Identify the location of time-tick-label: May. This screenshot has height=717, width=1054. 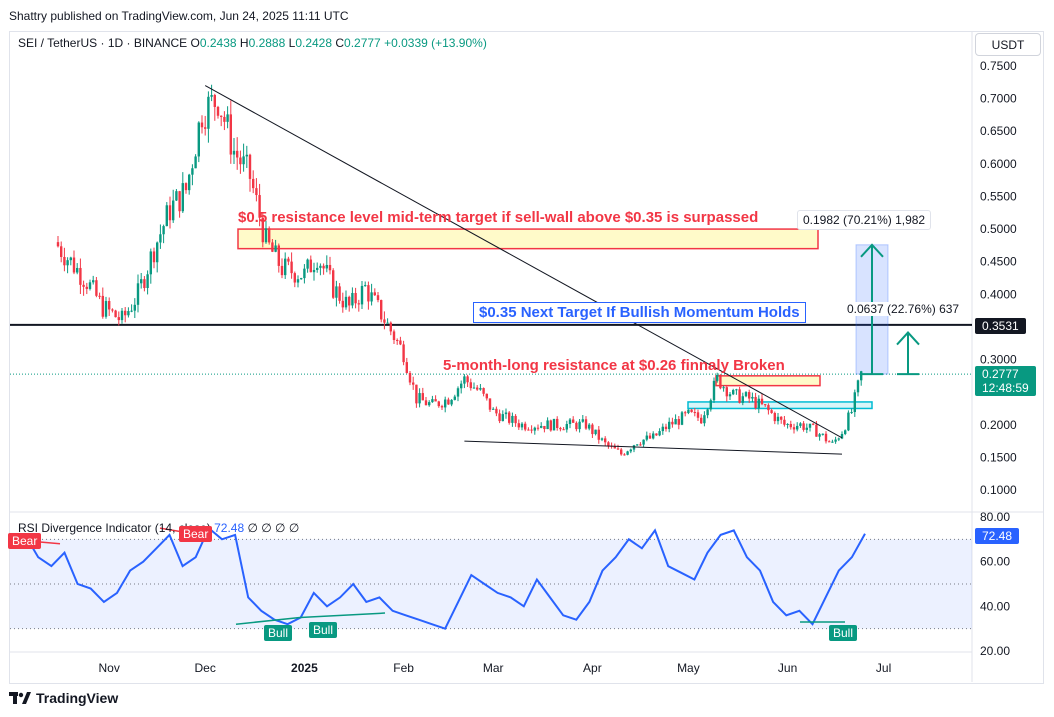
(688, 668).